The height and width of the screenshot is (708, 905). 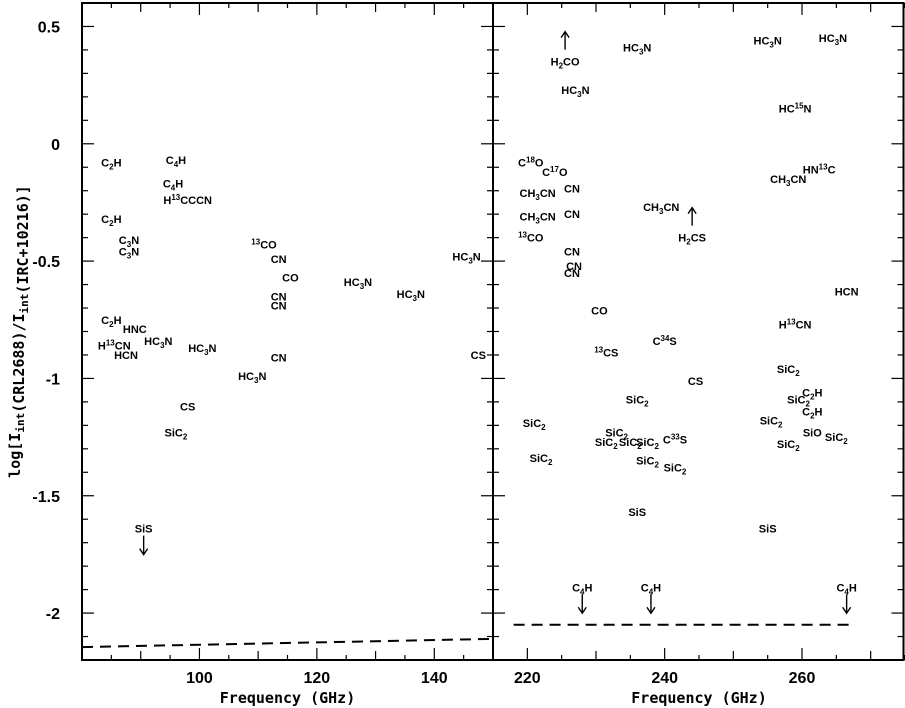 I want to click on y-axis-title: log[Iint(CRL2688)/Iint(IRC+10216)], so click(x=19, y=331).